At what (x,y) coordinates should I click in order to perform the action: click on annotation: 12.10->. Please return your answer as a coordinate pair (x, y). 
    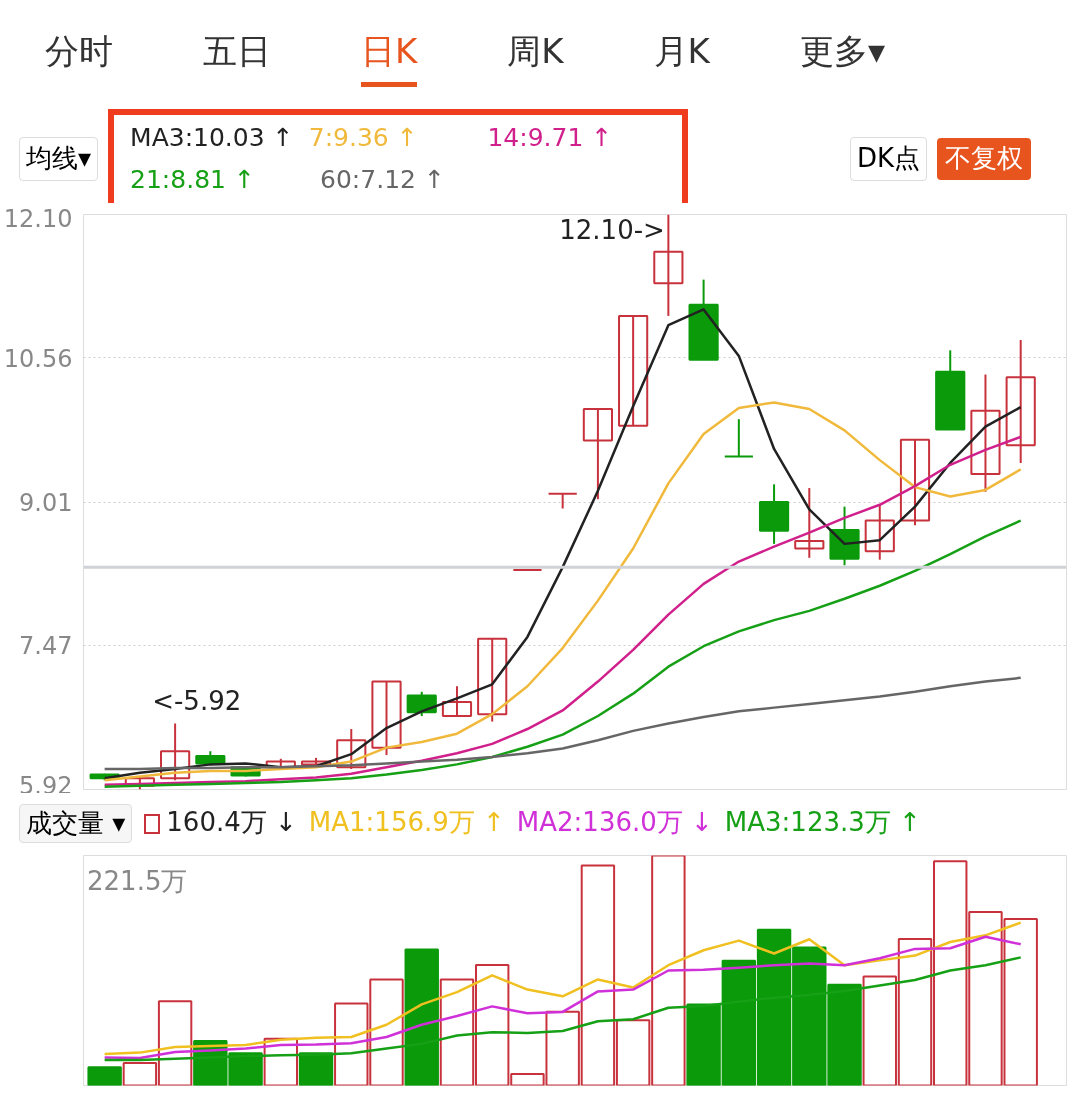
    Looking at the image, I should click on (612, 229).